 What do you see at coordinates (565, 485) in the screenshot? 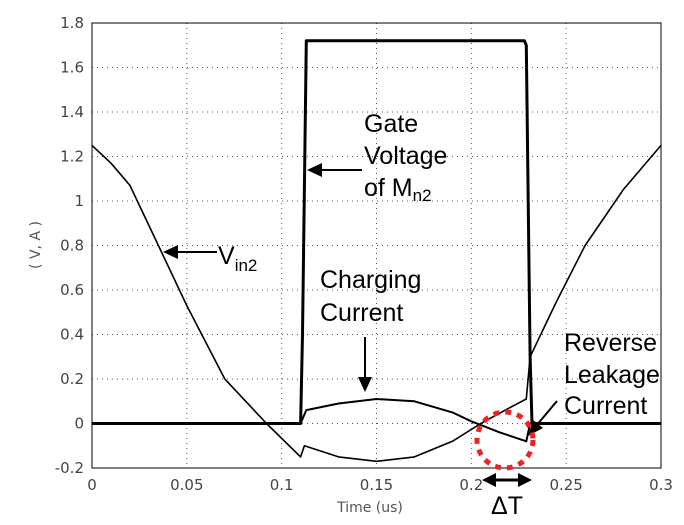
I see `x-tick-label: 0.25` at bounding box center [565, 485].